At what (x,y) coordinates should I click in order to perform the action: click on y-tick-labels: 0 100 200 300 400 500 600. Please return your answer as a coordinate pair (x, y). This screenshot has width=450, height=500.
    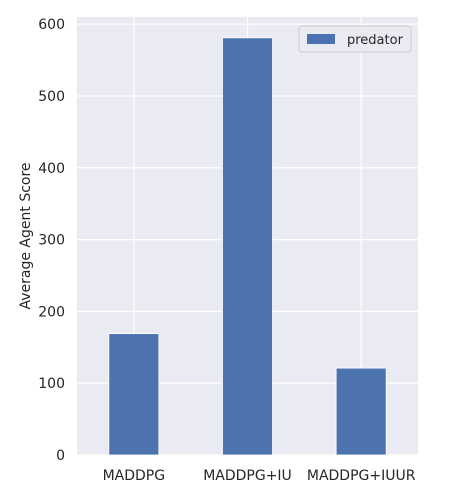
    Looking at the image, I should click on (51, 240).